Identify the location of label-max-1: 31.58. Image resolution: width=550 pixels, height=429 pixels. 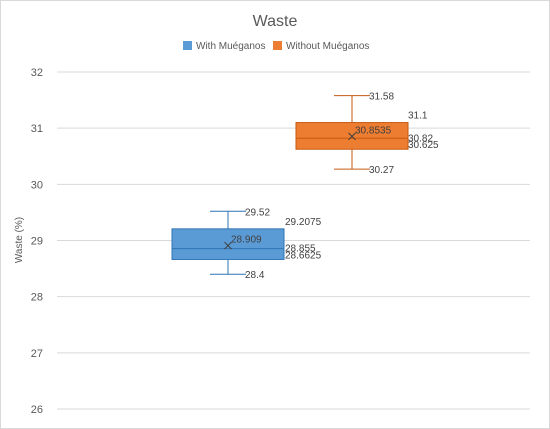
(381, 97).